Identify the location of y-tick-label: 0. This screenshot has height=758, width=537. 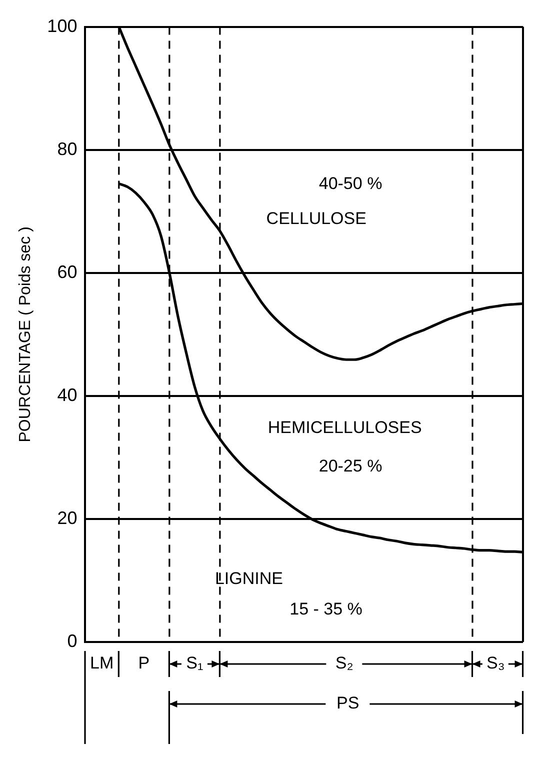
(72, 640).